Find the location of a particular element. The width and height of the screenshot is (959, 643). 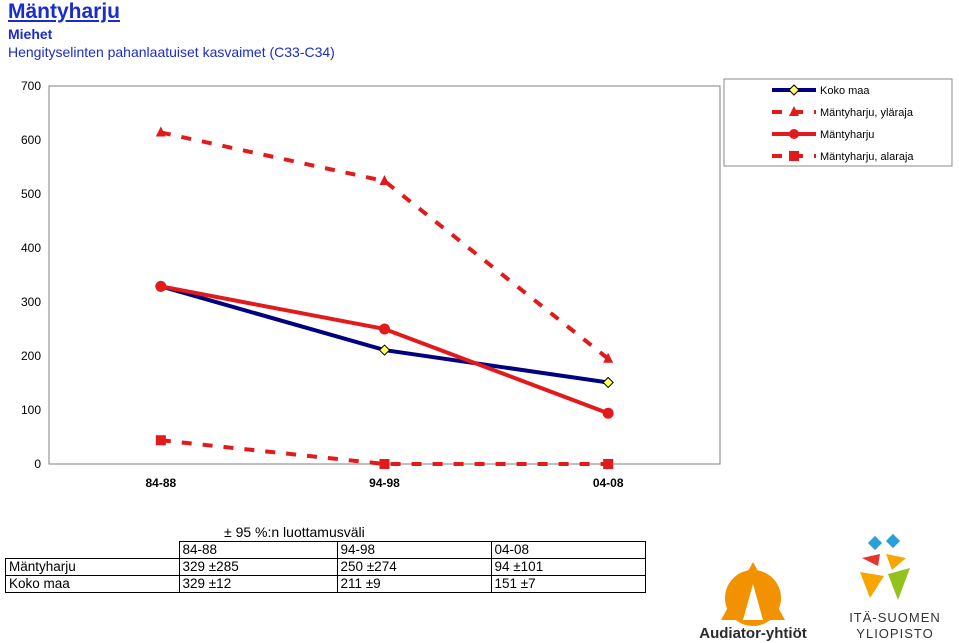

table-cell: 211 ±9 is located at coordinates (414, 584).